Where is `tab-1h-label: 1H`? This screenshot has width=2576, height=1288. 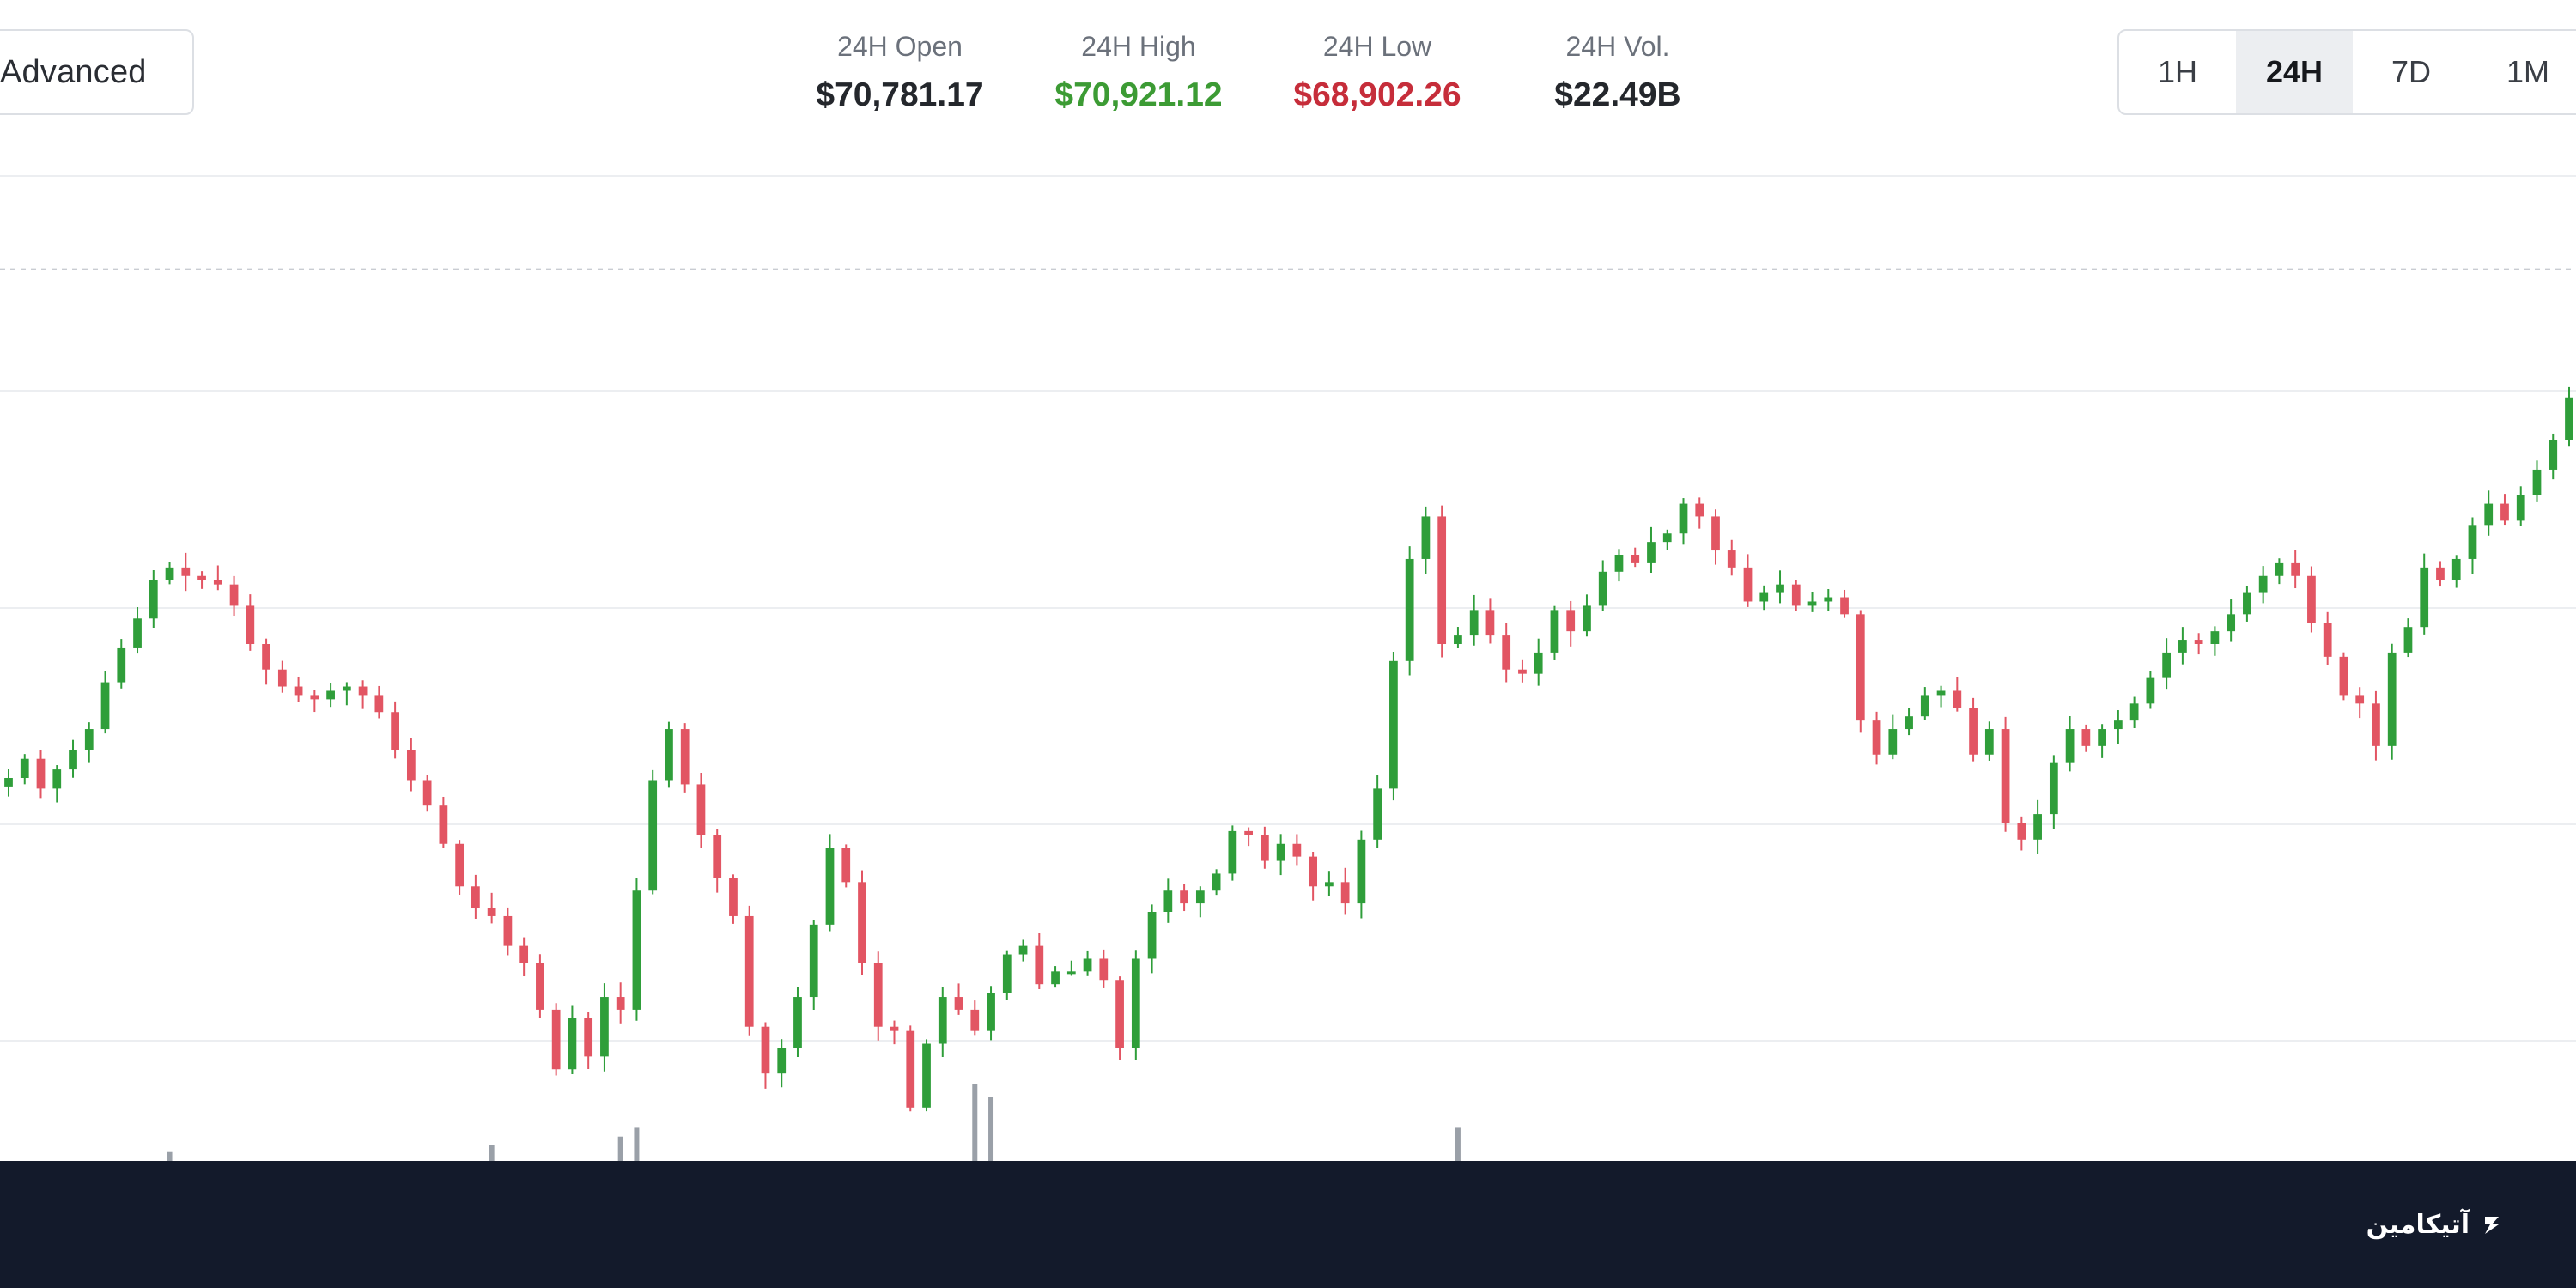 tab-1h-label: 1H is located at coordinates (2178, 71).